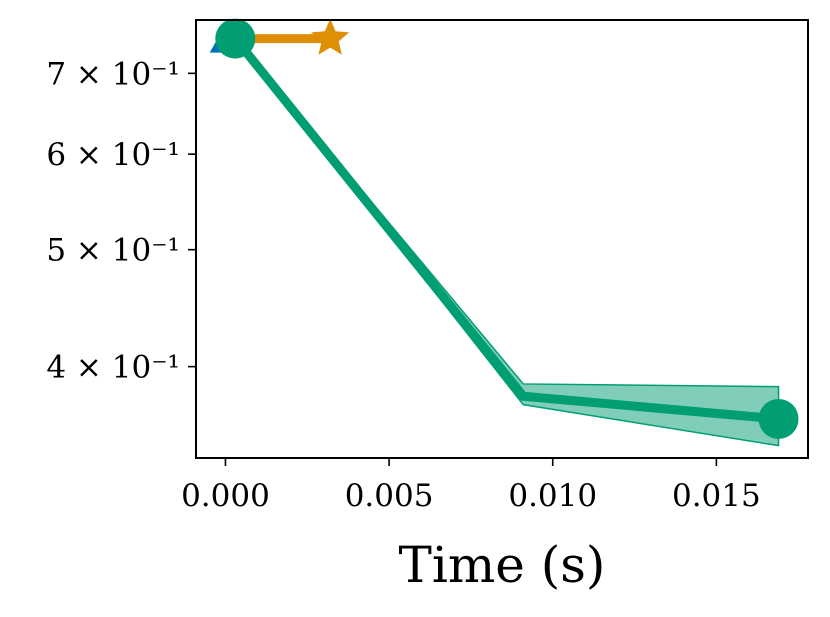  Describe the element at coordinates (471, 486) in the screenshot. I see `x-axis: 0.000 0.005 0.010 0.015` at that location.